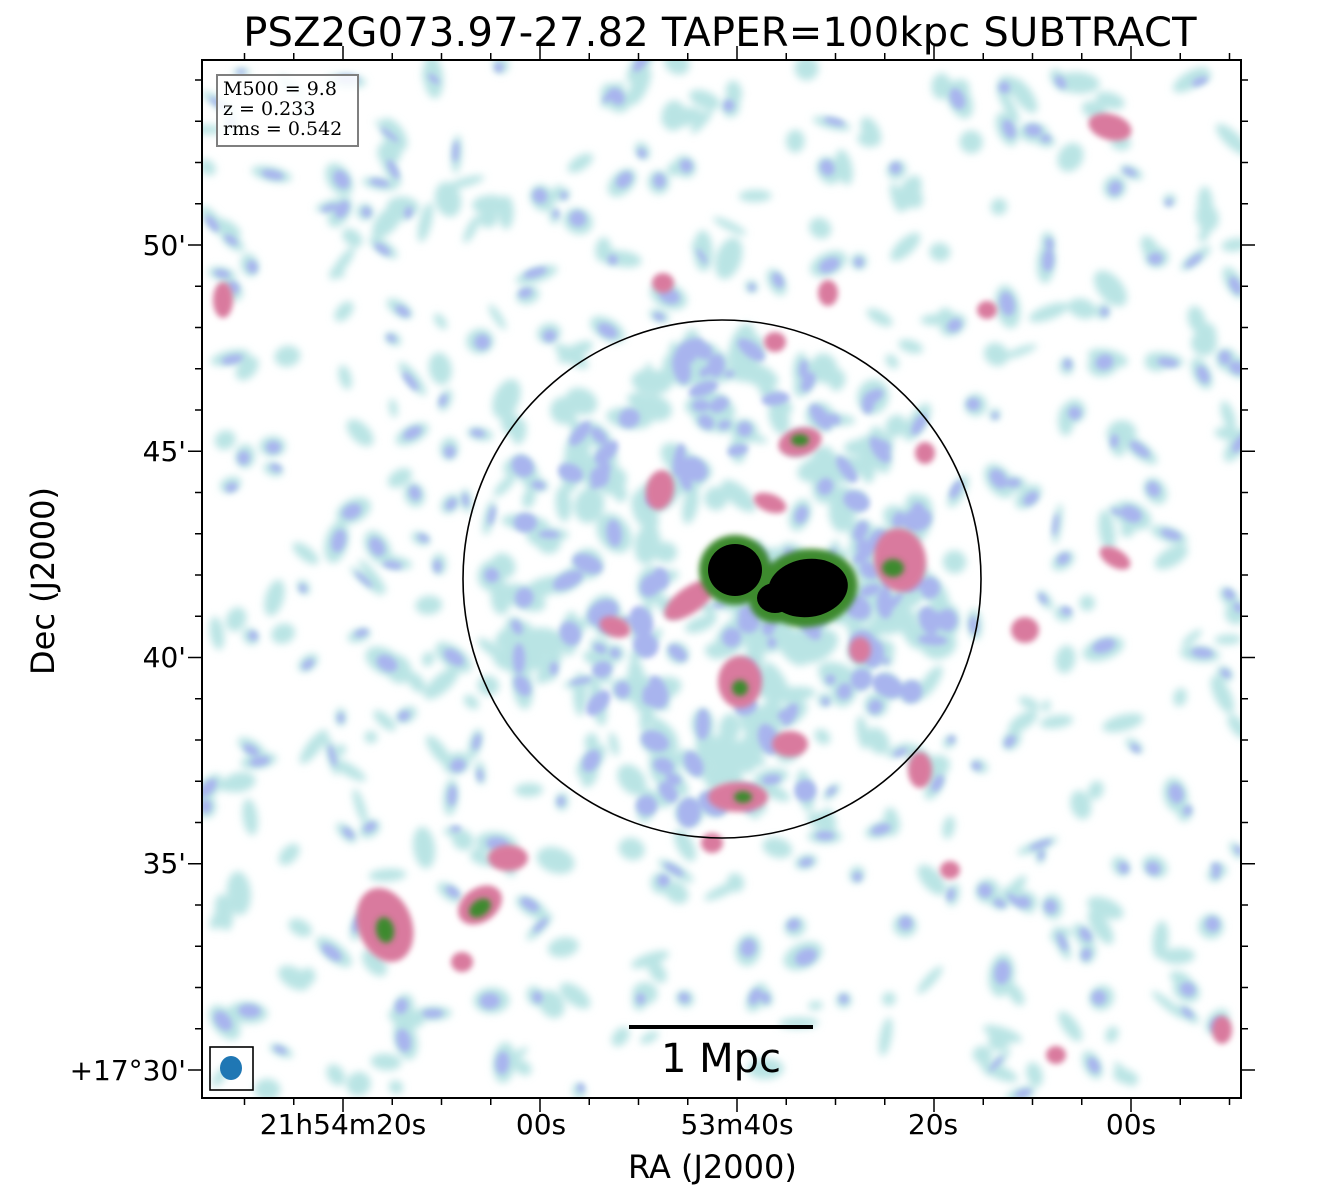 The width and height of the screenshot is (1321, 1200). What do you see at coordinates (735, 570) in the screenshot?
I see `saturated-source` at bounding box center [735, 570].